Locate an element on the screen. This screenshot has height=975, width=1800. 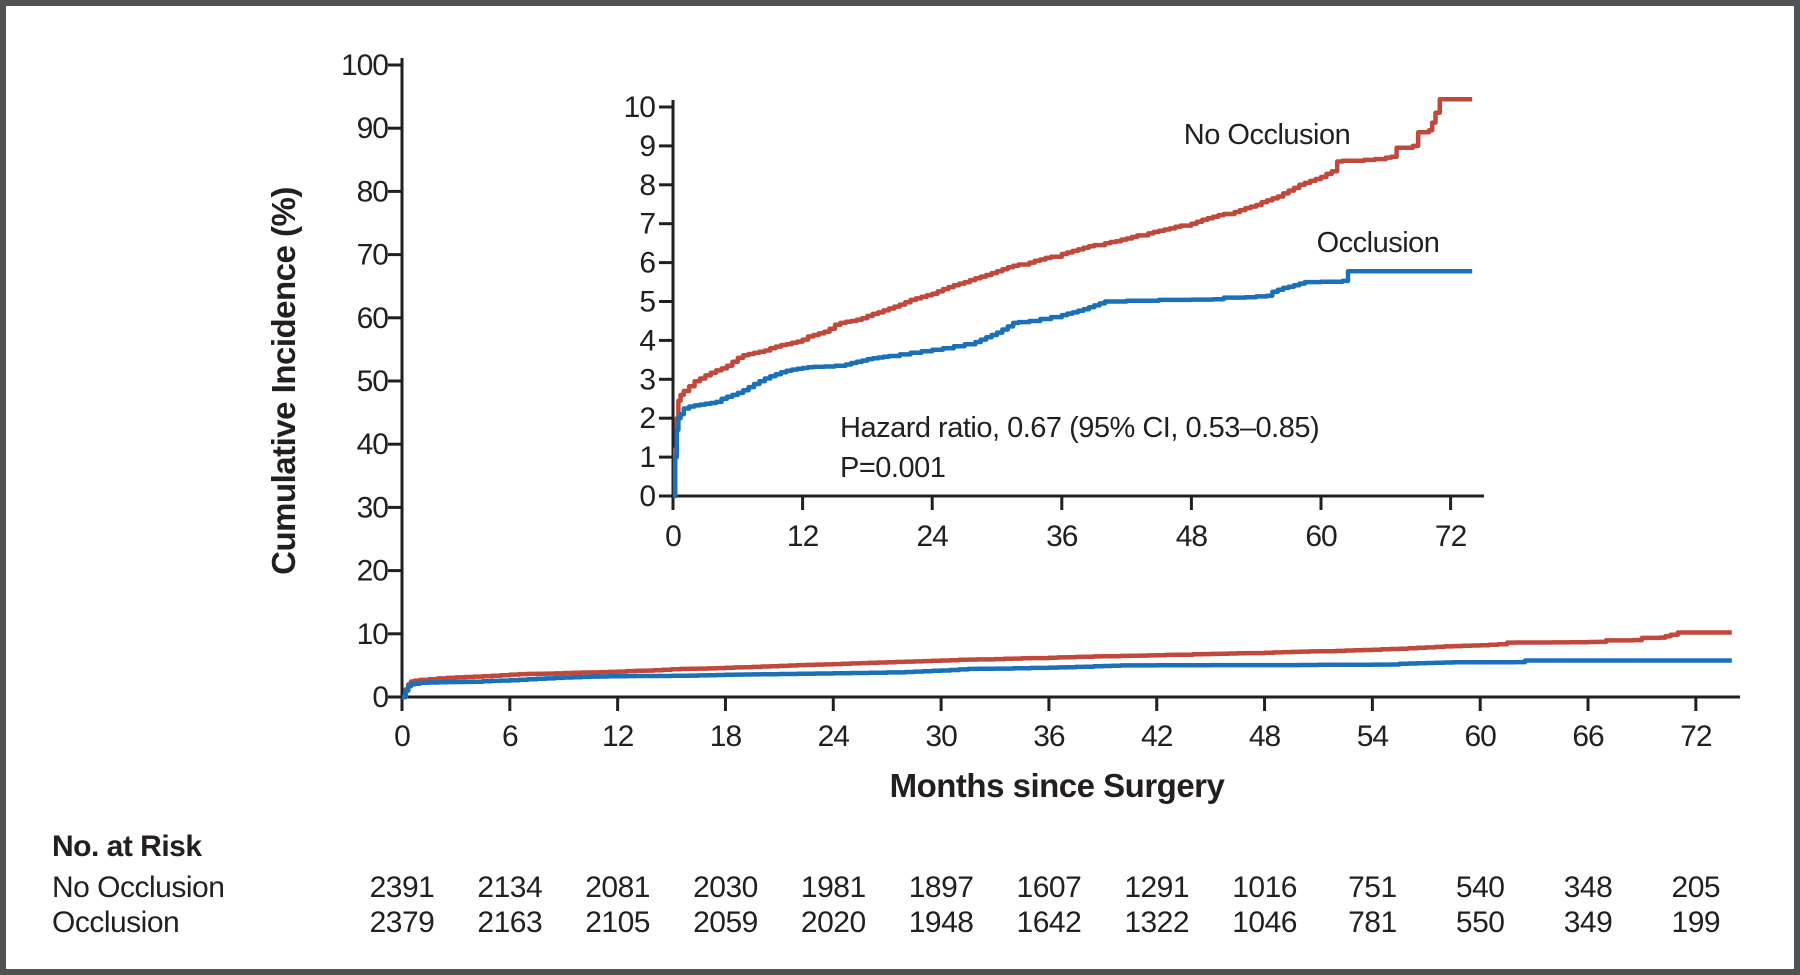
inset-y-tick-label: 8 is located at coordinates (647, 185).